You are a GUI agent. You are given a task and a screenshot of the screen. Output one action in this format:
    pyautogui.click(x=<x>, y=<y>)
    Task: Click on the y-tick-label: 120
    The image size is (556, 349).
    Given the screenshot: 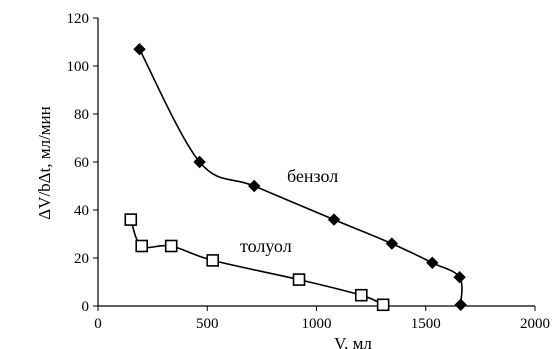 What is the action you would take?
    pyautogui.click(x=78, y=19)
    